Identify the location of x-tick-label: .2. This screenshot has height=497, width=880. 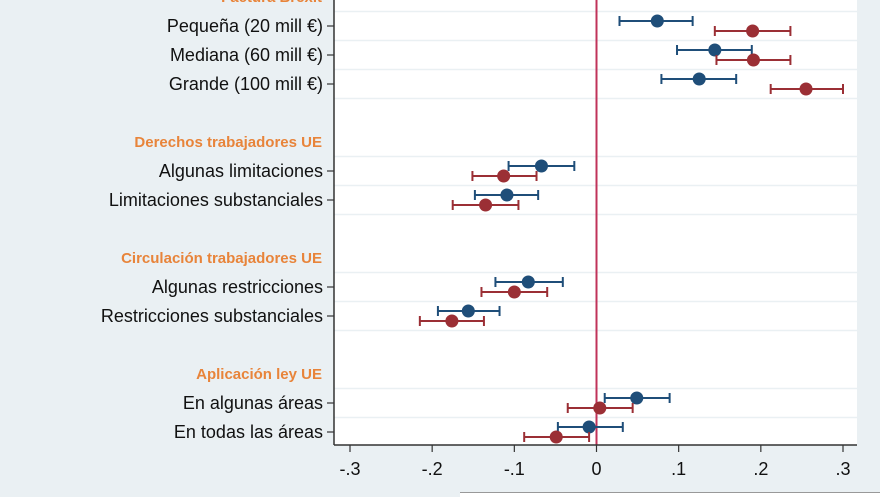
(760, 469).